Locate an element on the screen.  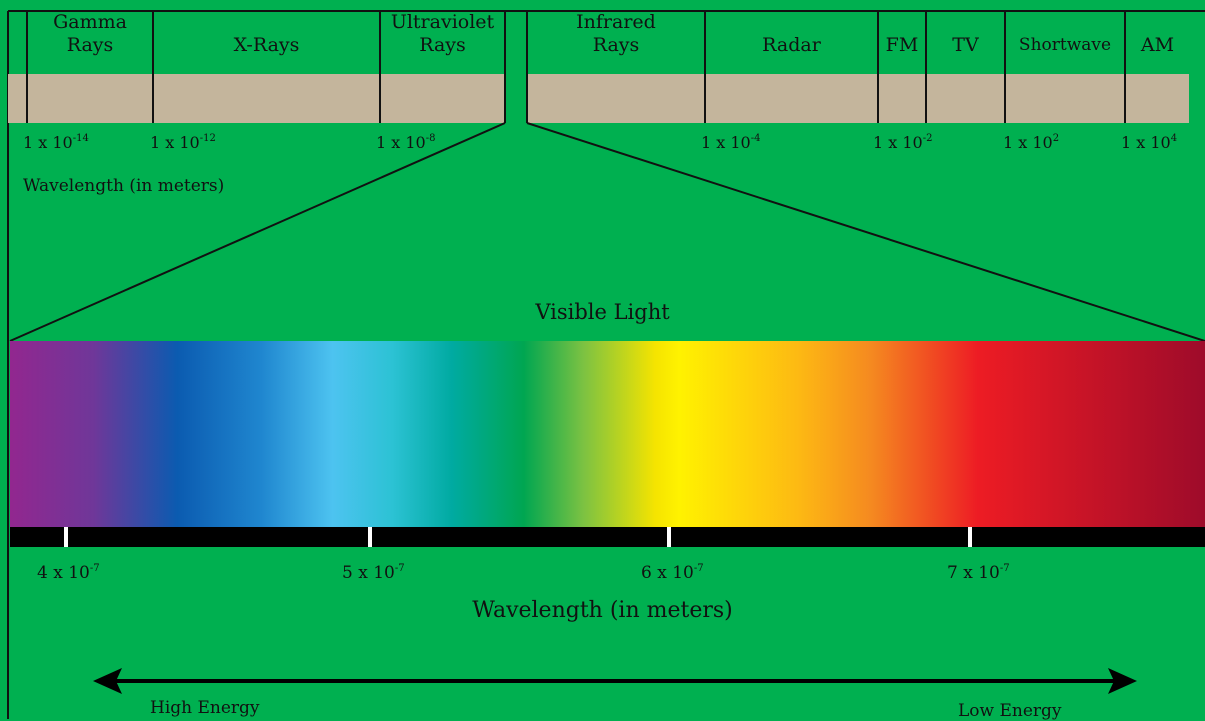
visible-light-title: Visible Light is located at coordinates (602, 312).